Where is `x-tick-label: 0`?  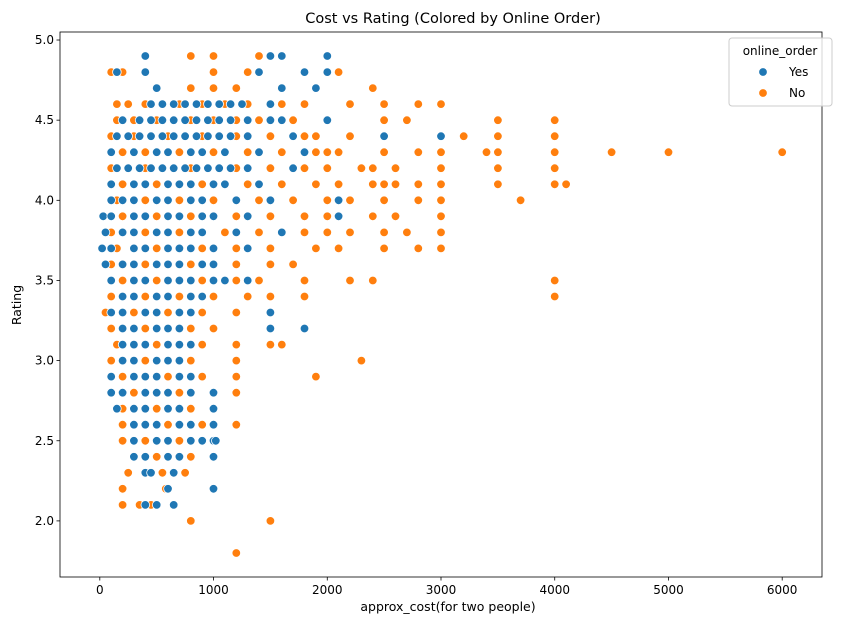 x-tick-label: 0 is located at coordinates (100, 590).